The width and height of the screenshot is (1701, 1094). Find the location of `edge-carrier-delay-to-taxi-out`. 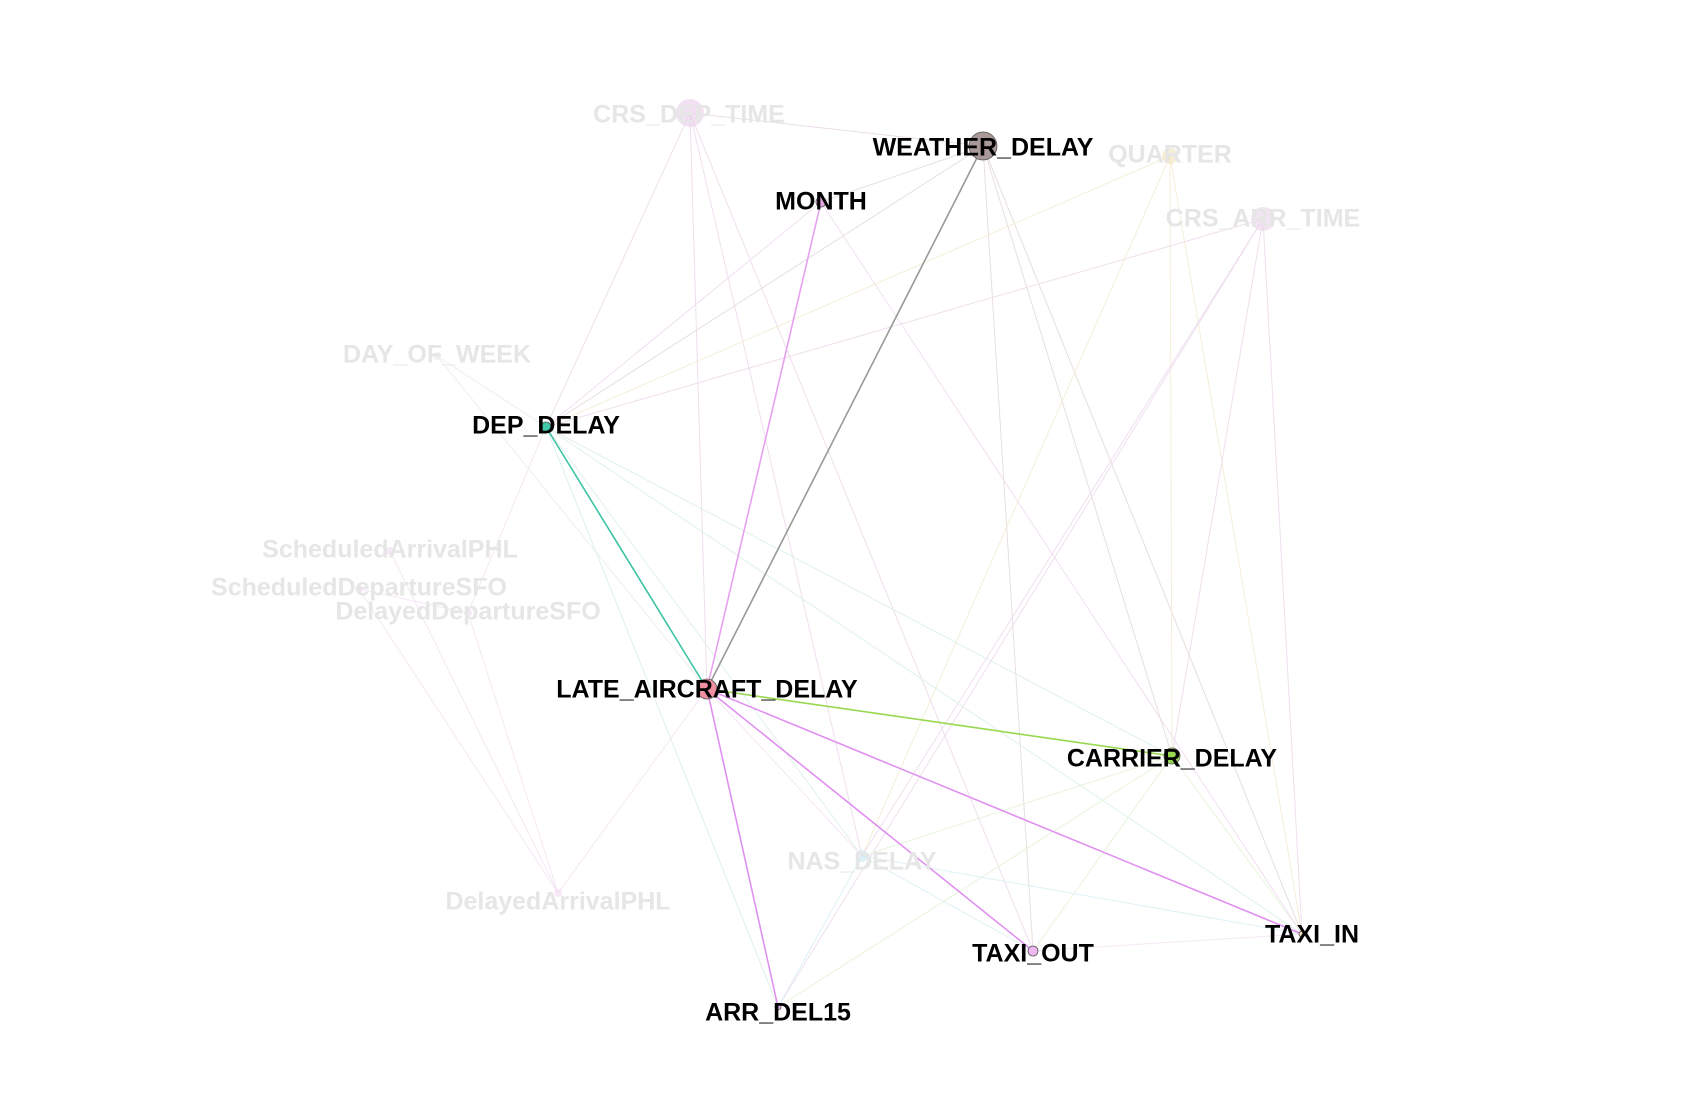

edge-carrier-delay-to-taxi-out is located at coordinates (1102, 853).